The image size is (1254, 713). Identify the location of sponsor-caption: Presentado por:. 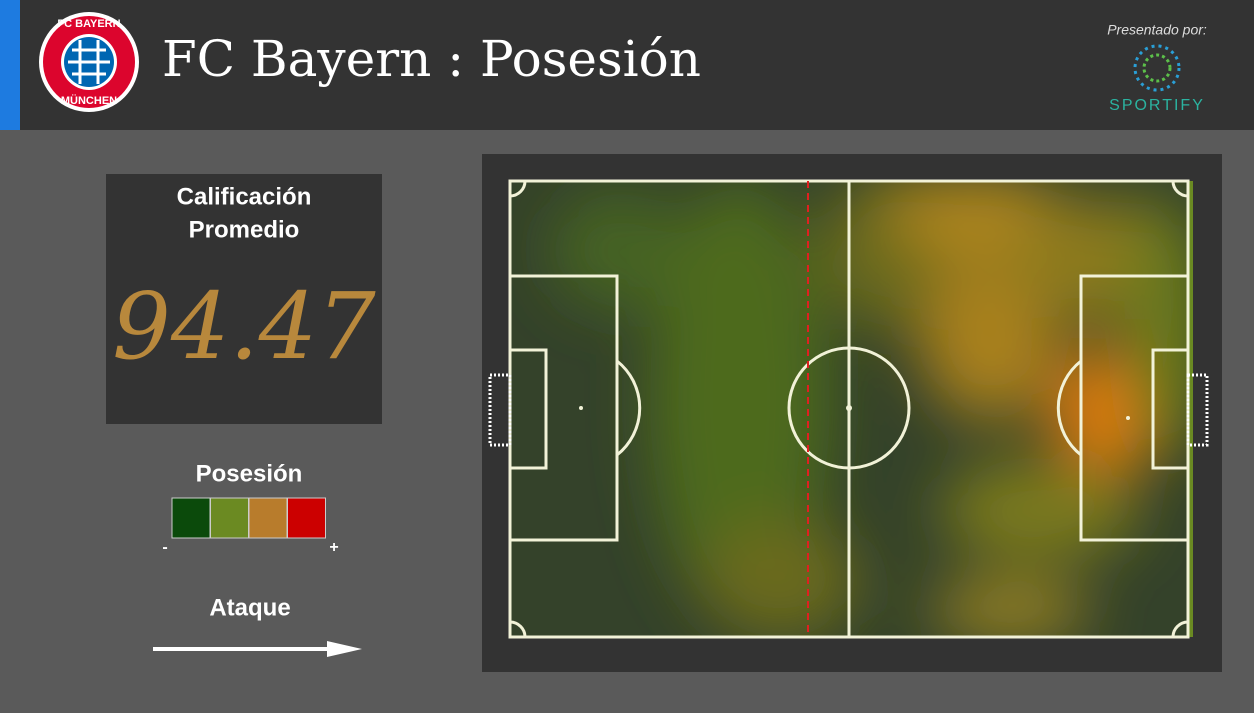
(1157, 30).